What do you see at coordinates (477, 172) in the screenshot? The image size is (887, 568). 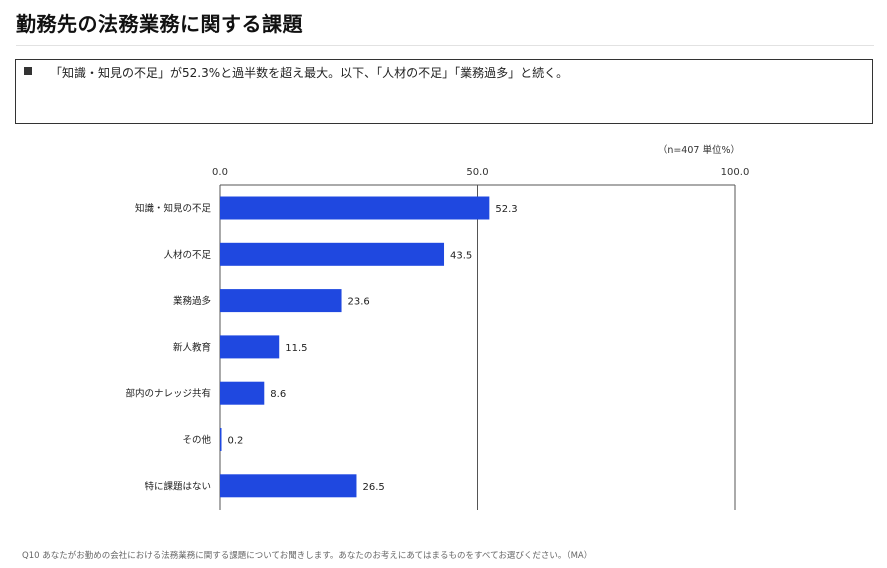 I see `x-tick-label: 50.0` at bounding box center [477, 172].